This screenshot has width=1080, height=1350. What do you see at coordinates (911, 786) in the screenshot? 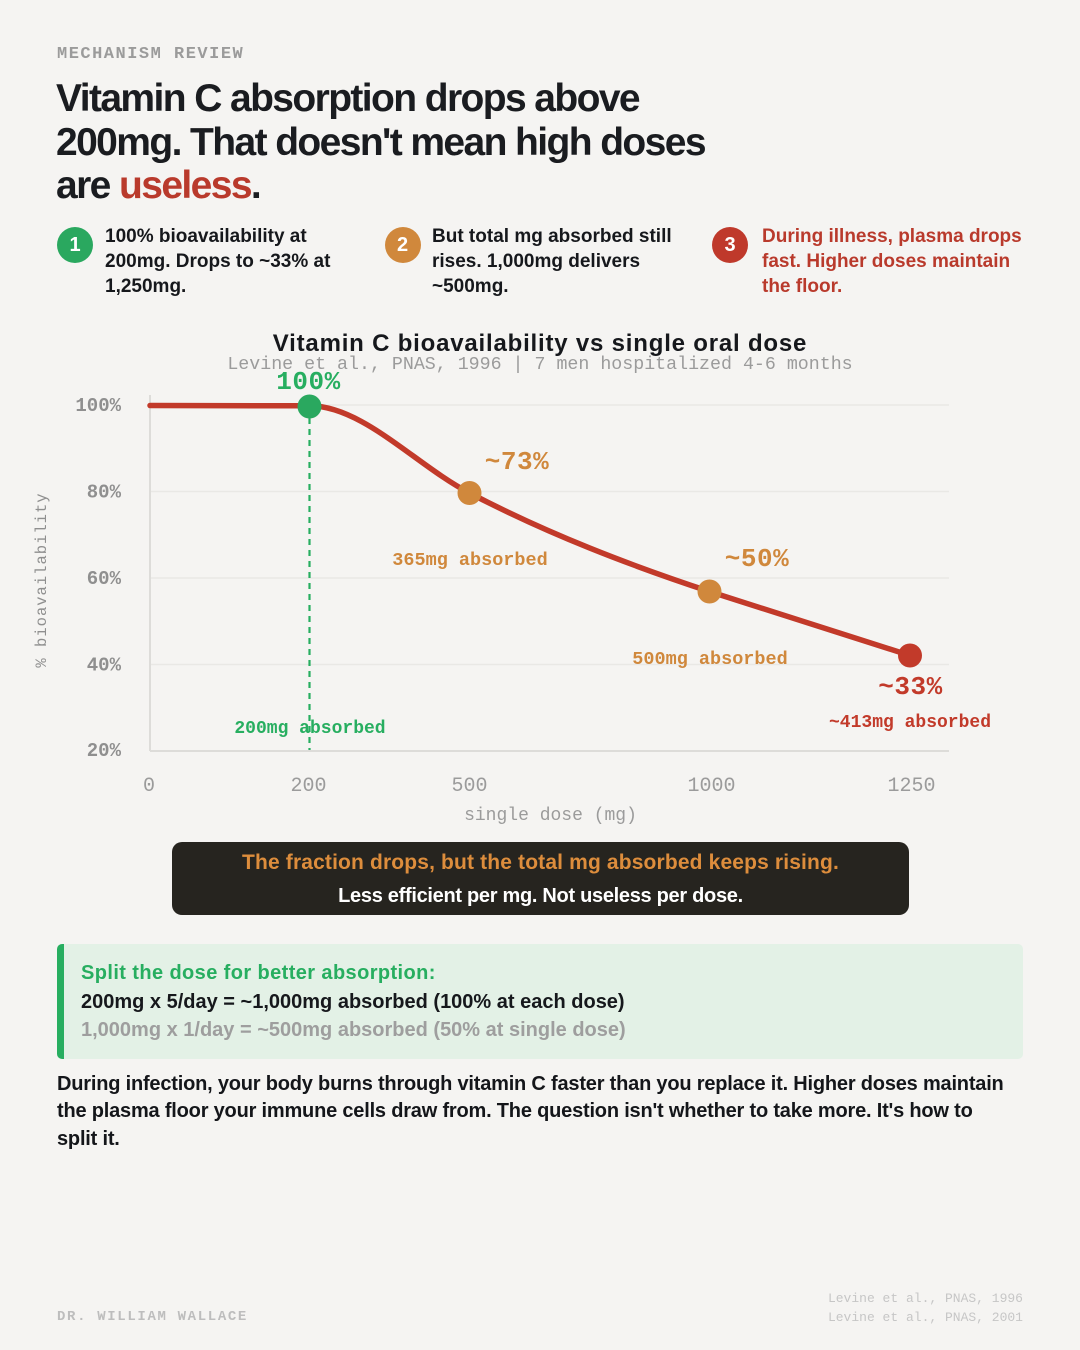
I see `svg-text: 1250` at bounding box center [911, 786].